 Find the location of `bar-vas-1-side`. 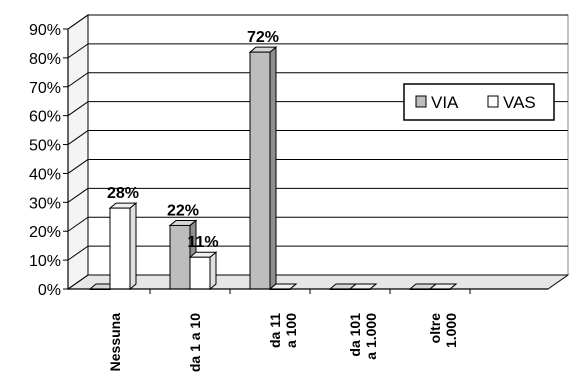

bar-vas-1-side is located at coordinates (213, 271).